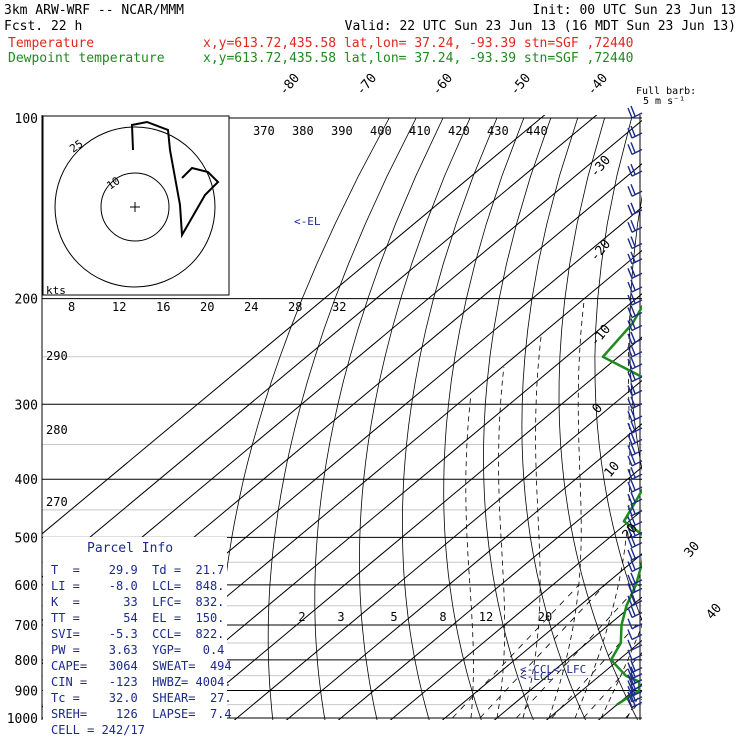  What do you see at coordinates (443, 85) in the screenshot?
I see `isotherm-label: -60` at bounding box center [443, 85].